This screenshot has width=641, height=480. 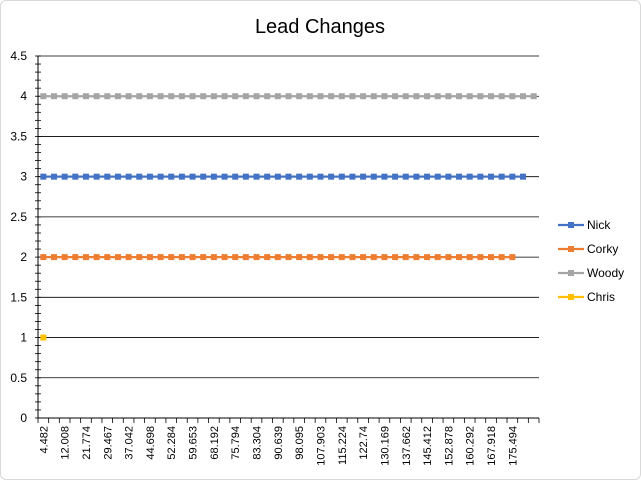 What do you see at coordinates (130, 443) in the screenshot?
I see `x-tick-label: 37.042` at bounding box center [130, 443].